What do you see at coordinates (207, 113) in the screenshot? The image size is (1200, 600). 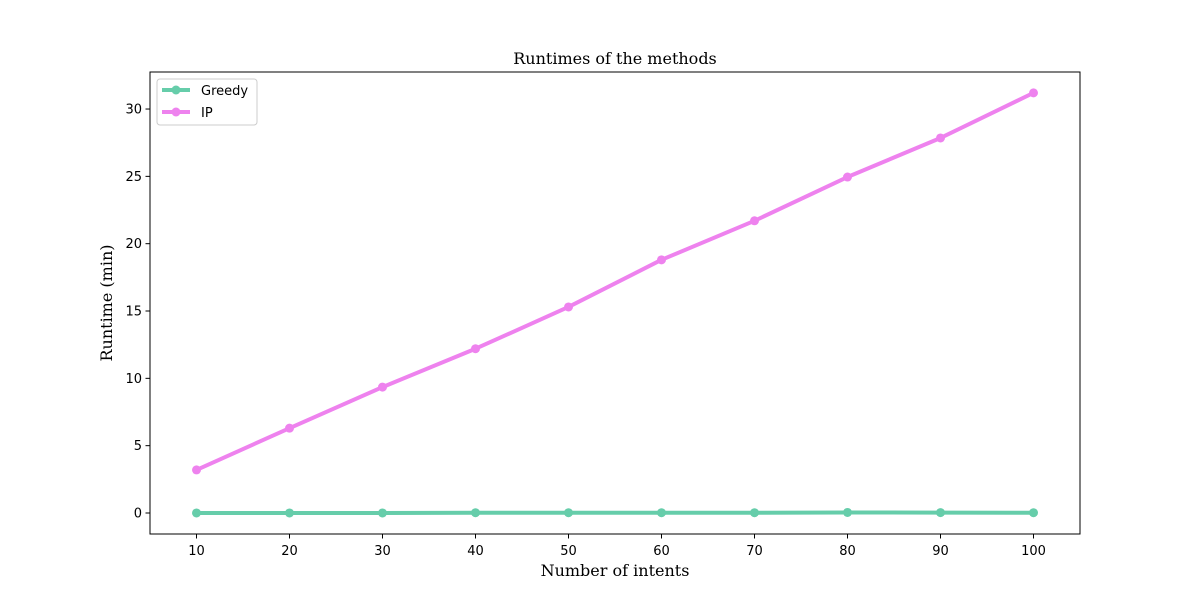 I see `legend-label-ip: IP` at bounding box center [207, 113].